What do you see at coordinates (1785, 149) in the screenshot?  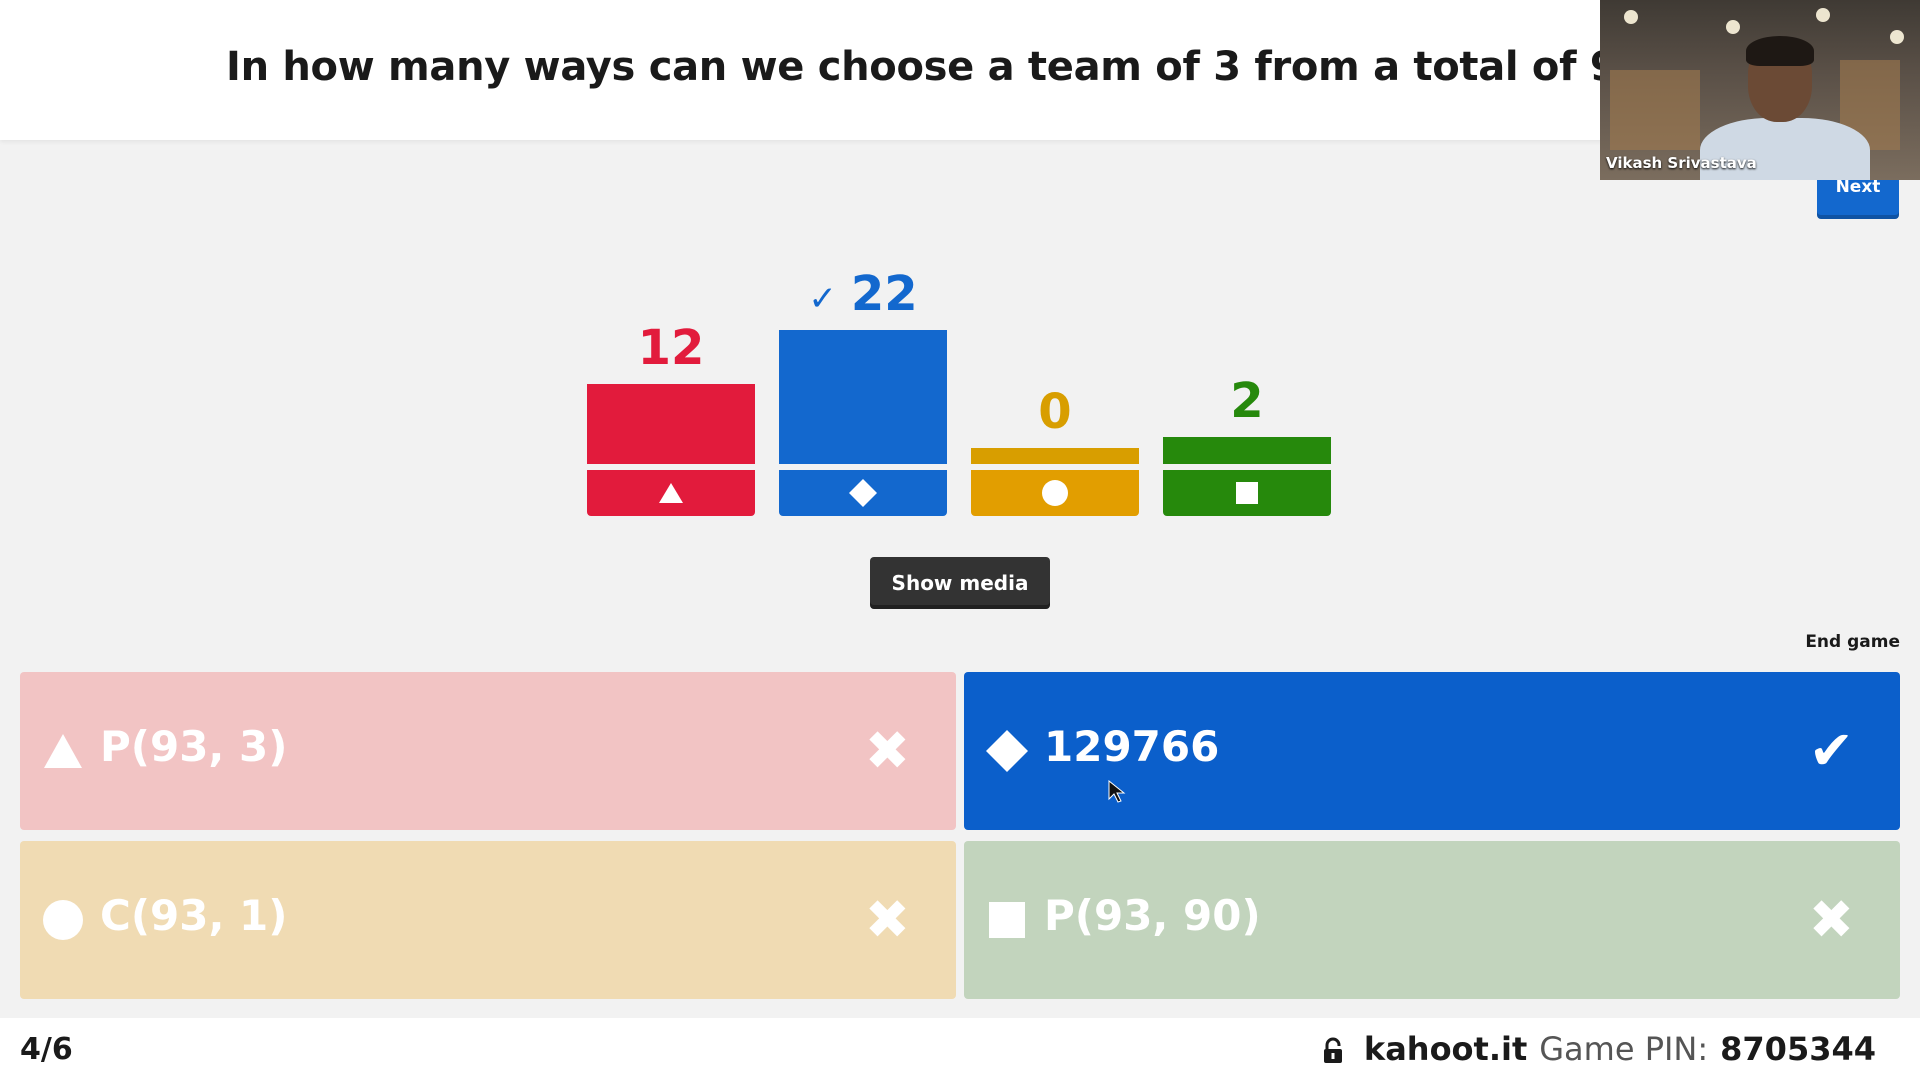 I see `participant-body` at bounding box center [1785, 149].